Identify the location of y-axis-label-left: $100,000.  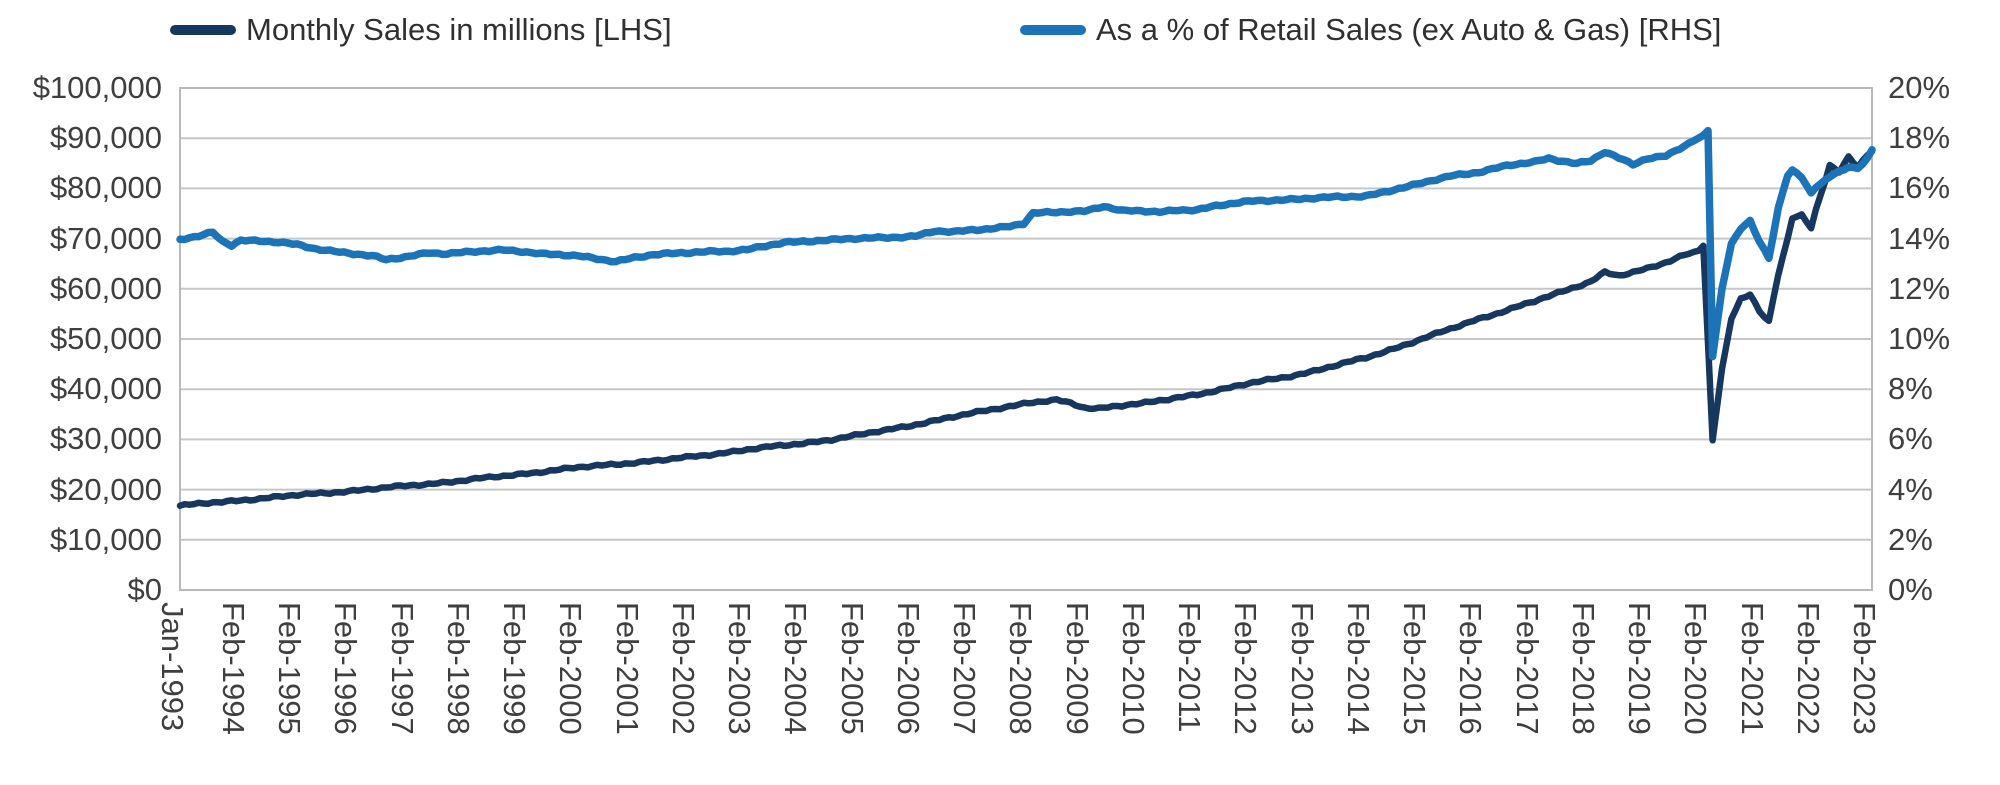
(97, 87).